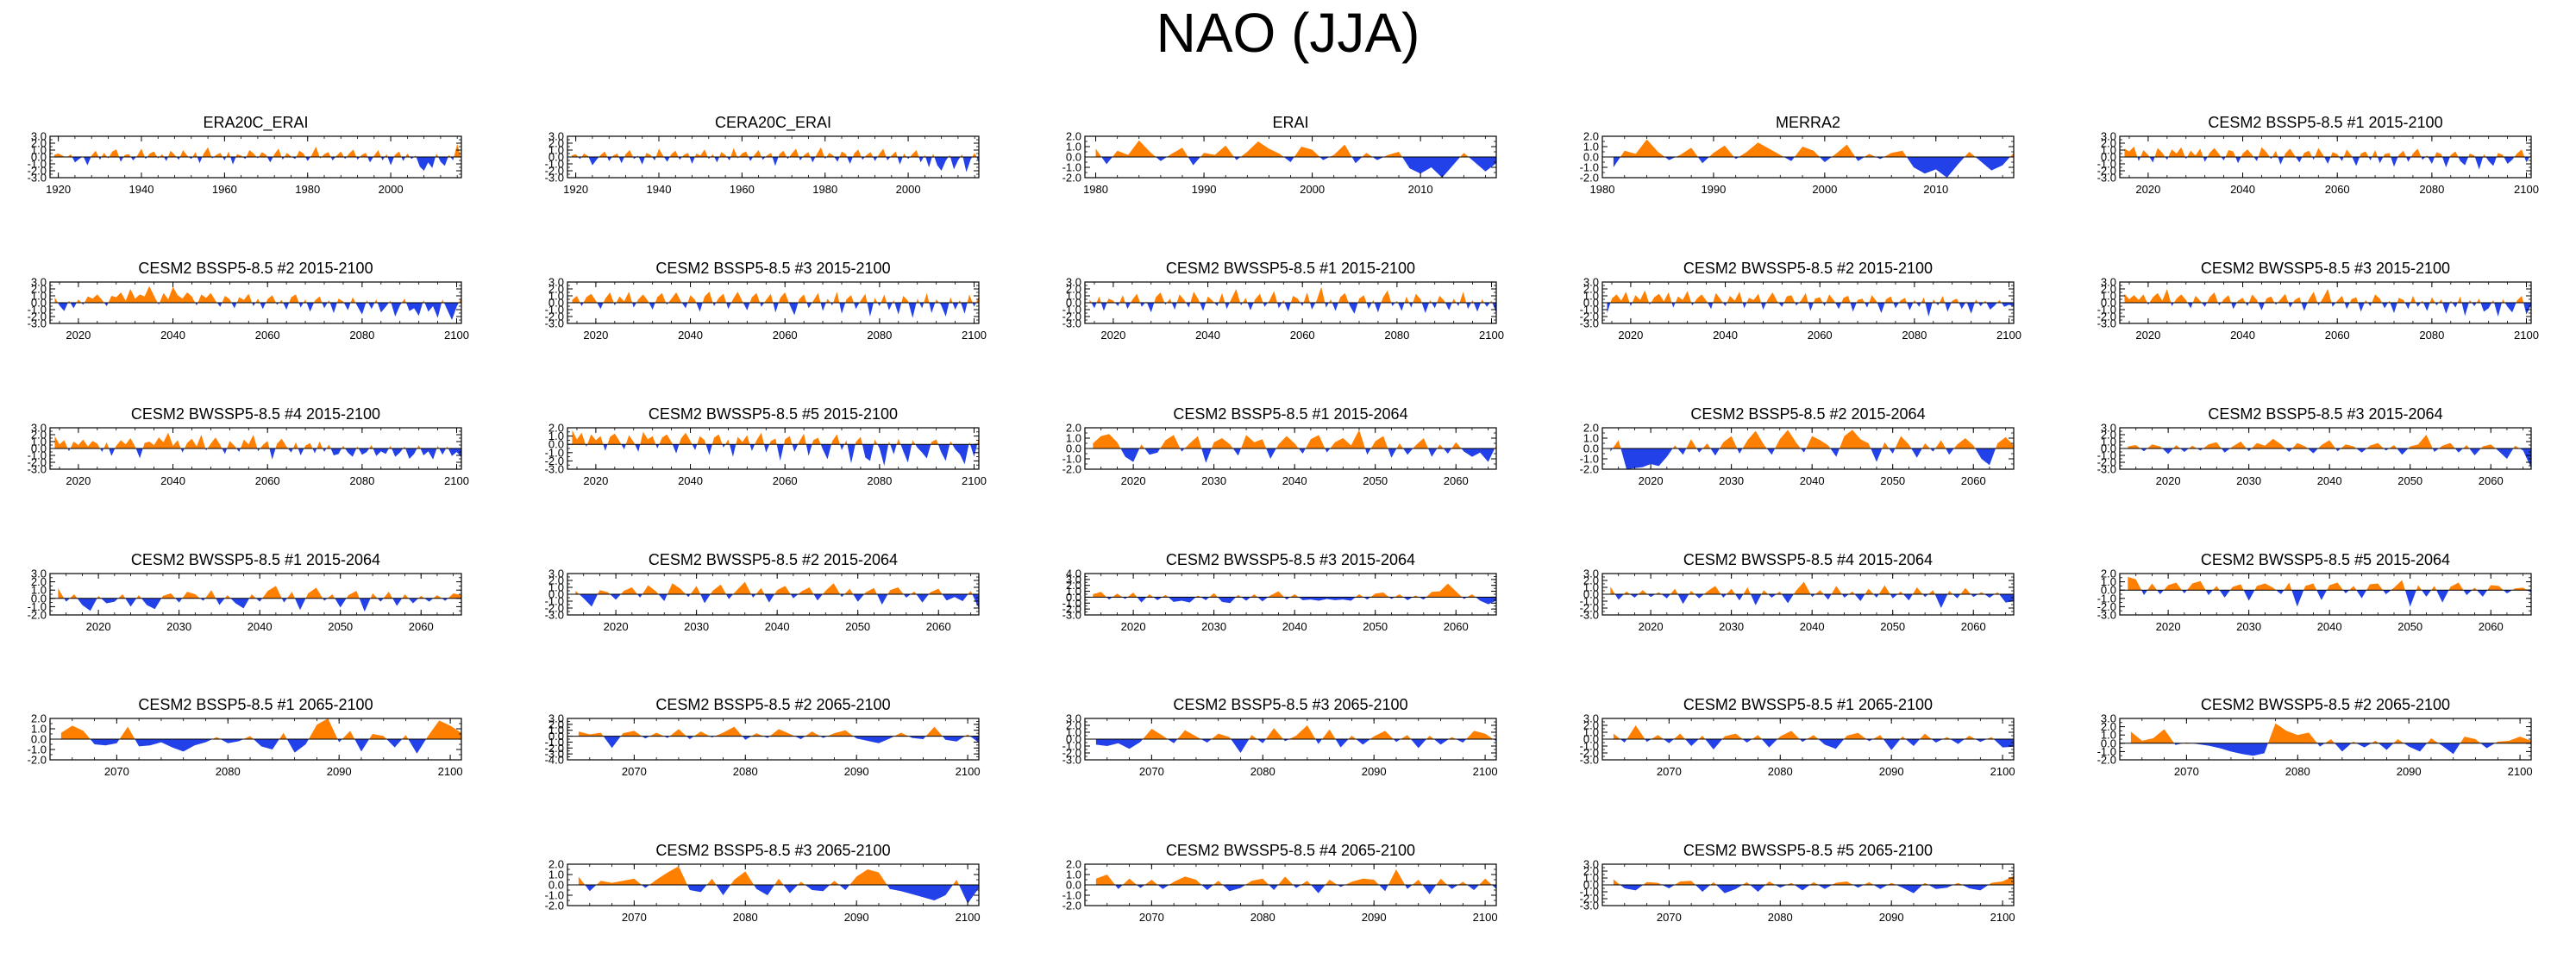  Describe the element at coordinates (255, 123) in the screenshot. I see `panel-title: ERA20C_ERAI` at that location.